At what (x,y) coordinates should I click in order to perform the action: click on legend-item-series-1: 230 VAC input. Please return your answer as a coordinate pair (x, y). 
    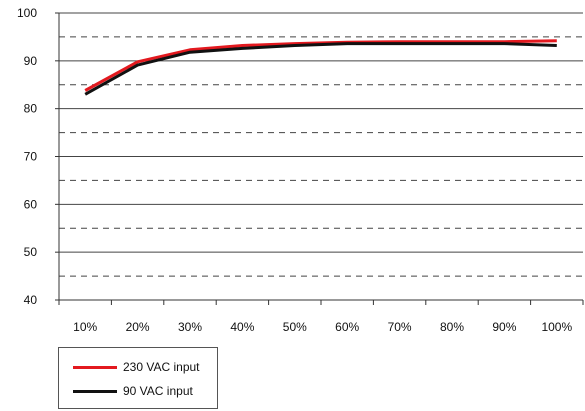
    Looking at the image, I should click on (136, 367).